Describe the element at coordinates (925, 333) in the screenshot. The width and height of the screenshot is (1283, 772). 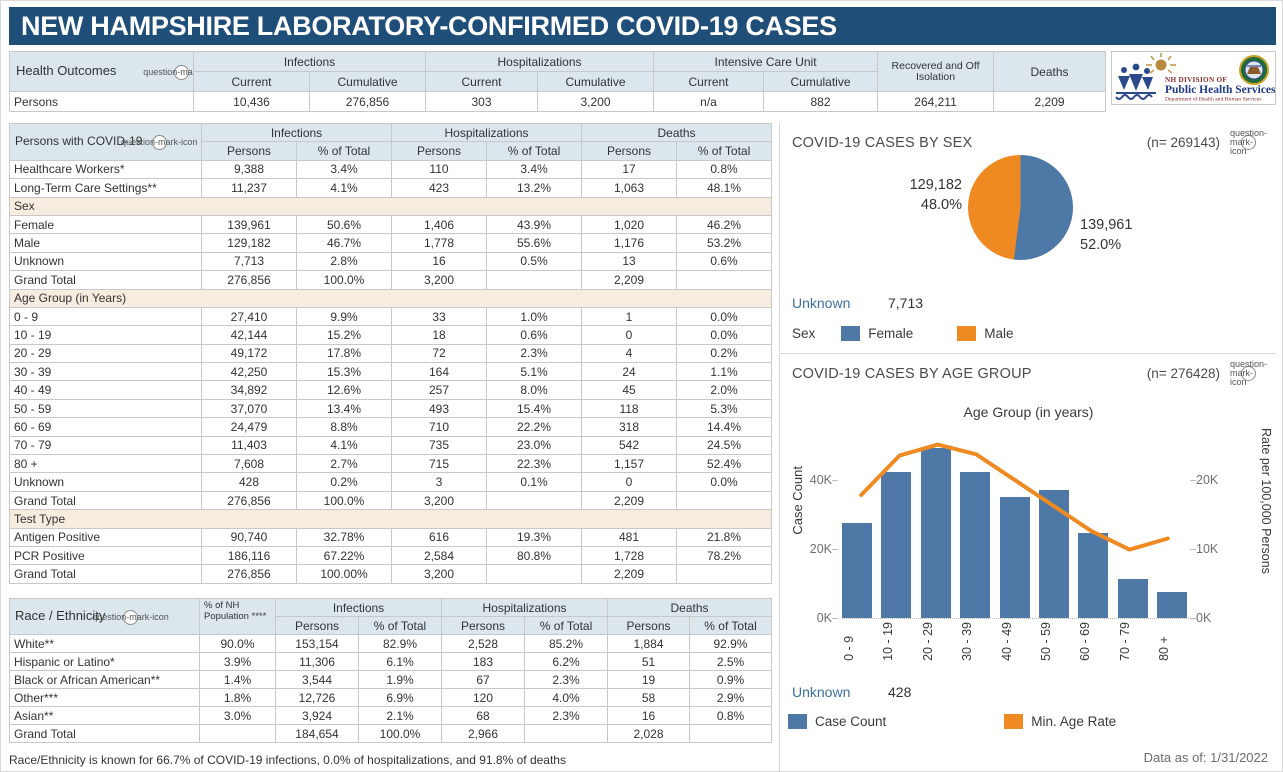
I see `sex-legend: Sex Female Male` at that location.